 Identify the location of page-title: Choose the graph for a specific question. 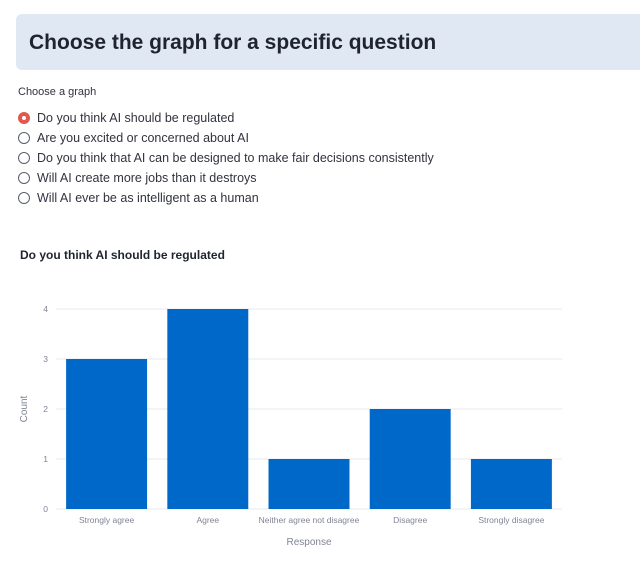
(233, 42).